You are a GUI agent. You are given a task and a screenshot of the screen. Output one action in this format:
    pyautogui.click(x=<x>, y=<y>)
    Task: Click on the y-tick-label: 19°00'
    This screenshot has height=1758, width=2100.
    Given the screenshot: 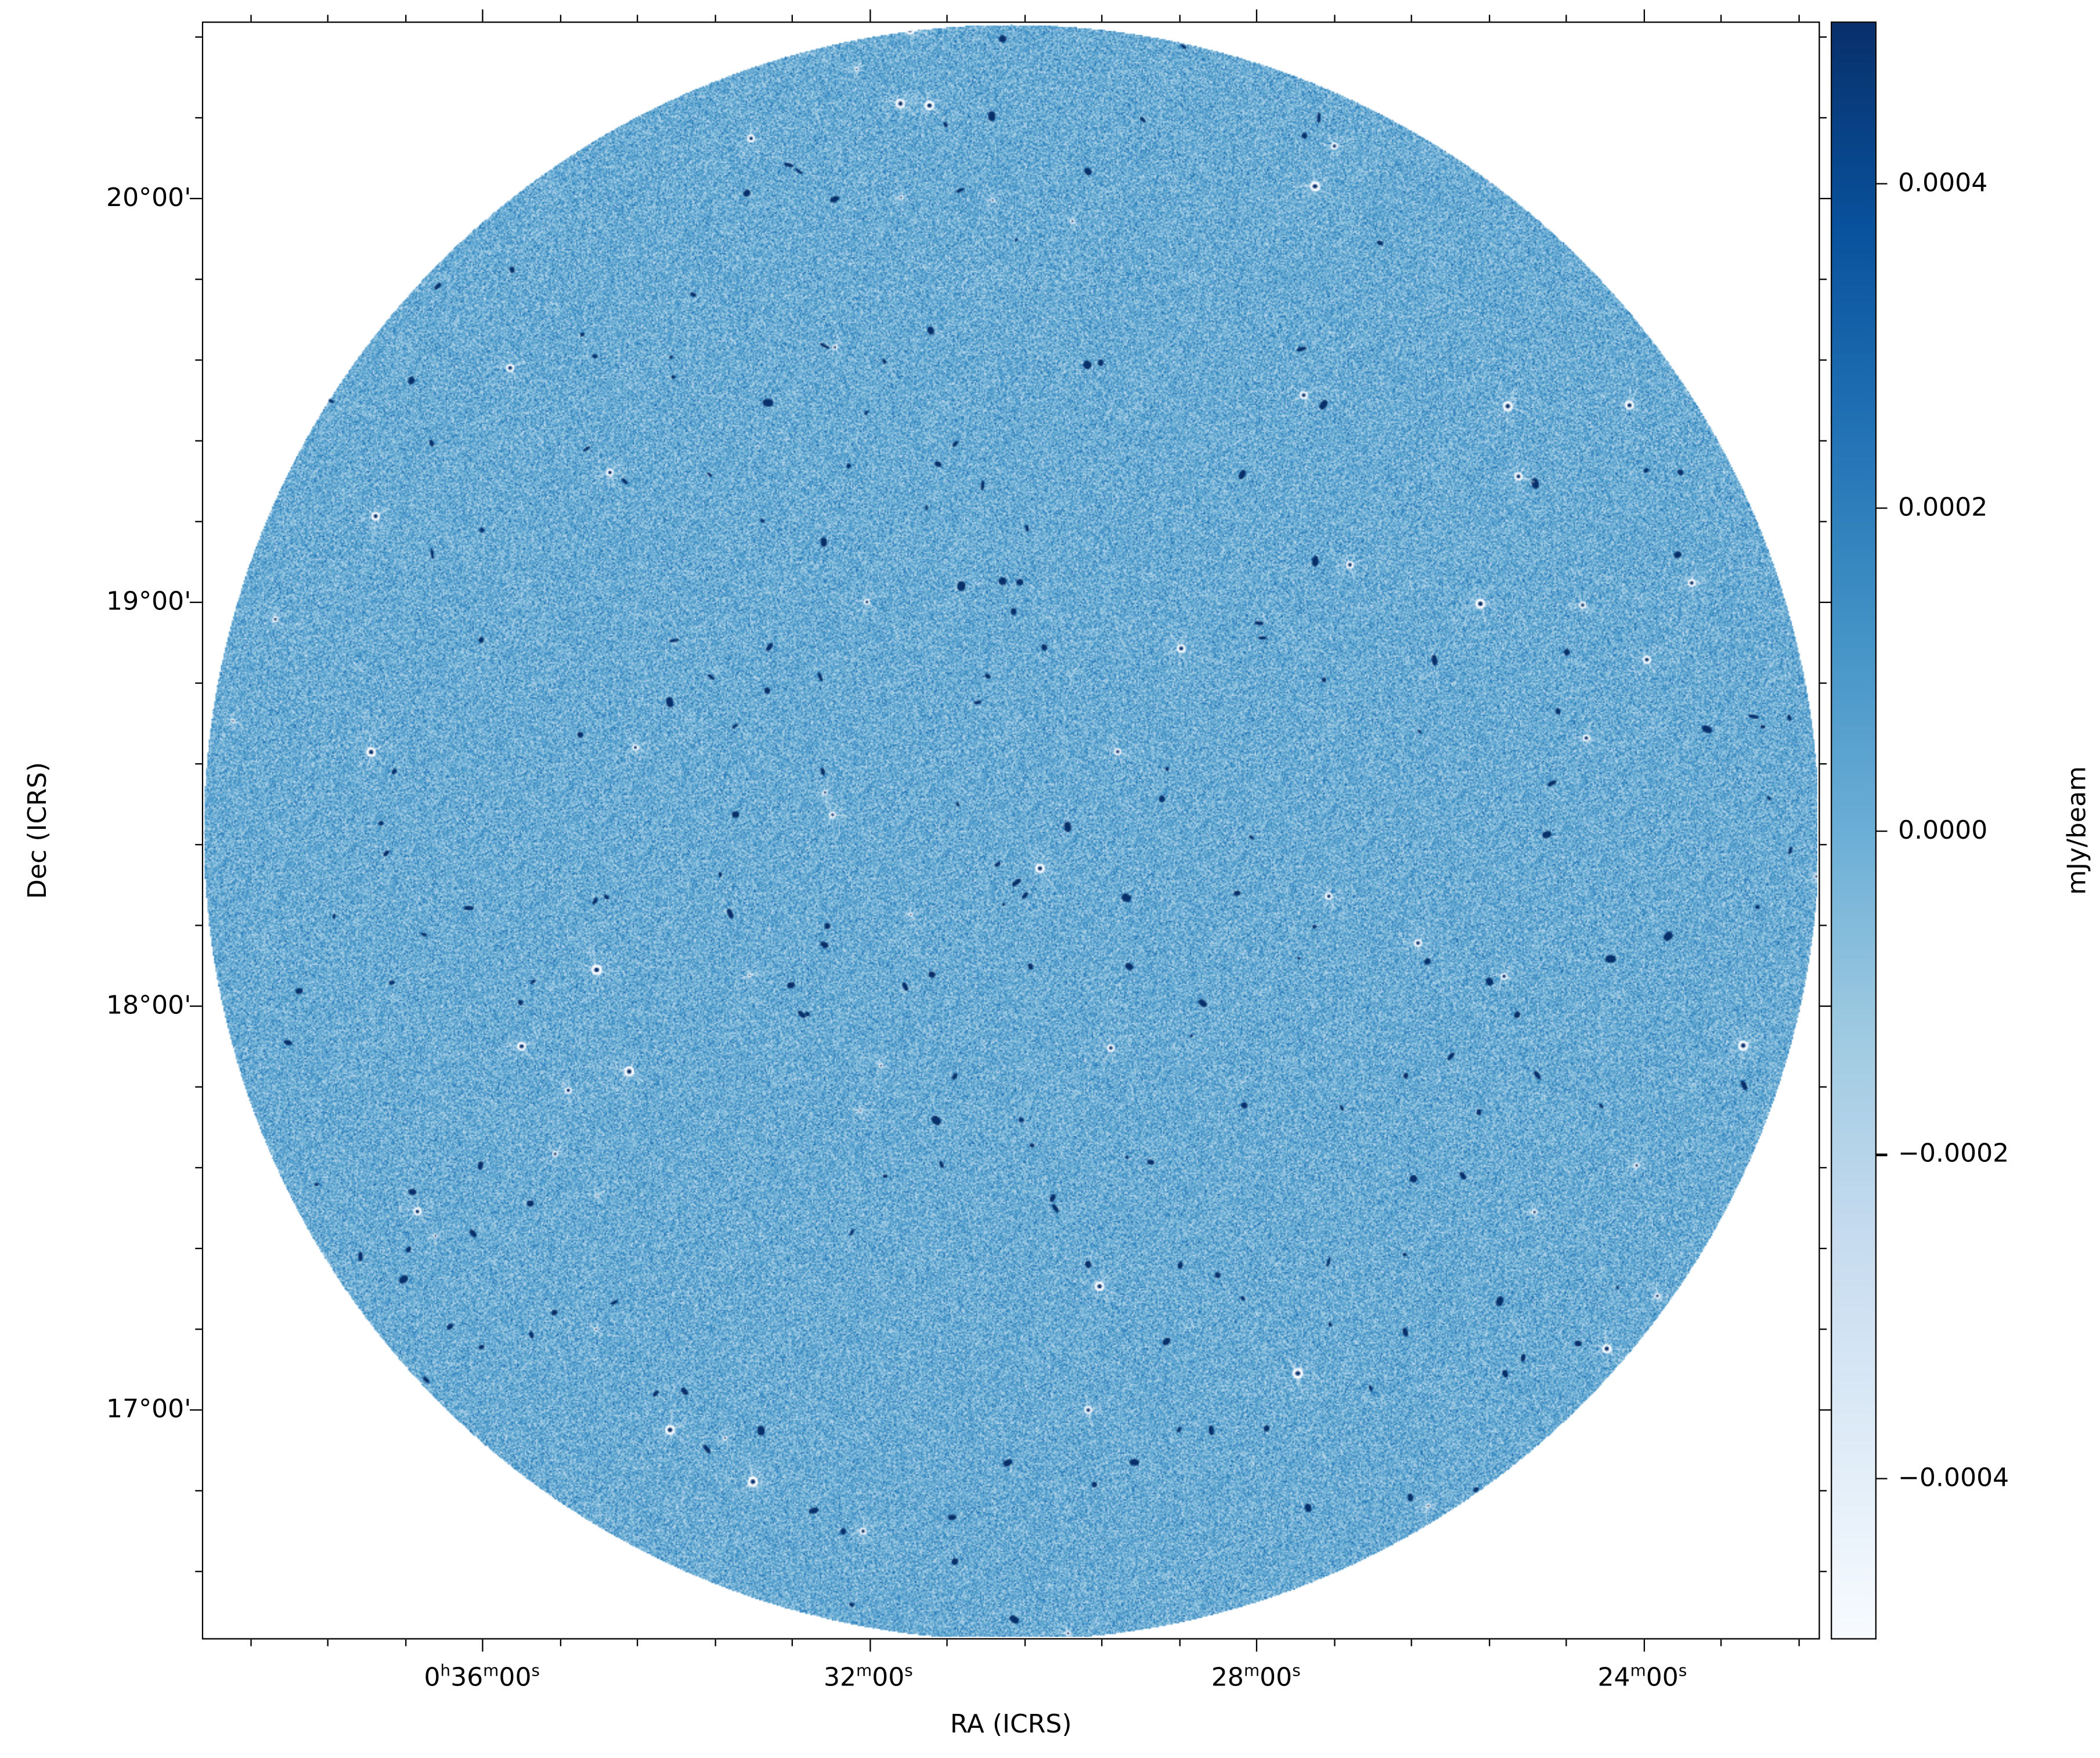 What is the action you would take?
    pyautogui.click(x=149, y=602)
    